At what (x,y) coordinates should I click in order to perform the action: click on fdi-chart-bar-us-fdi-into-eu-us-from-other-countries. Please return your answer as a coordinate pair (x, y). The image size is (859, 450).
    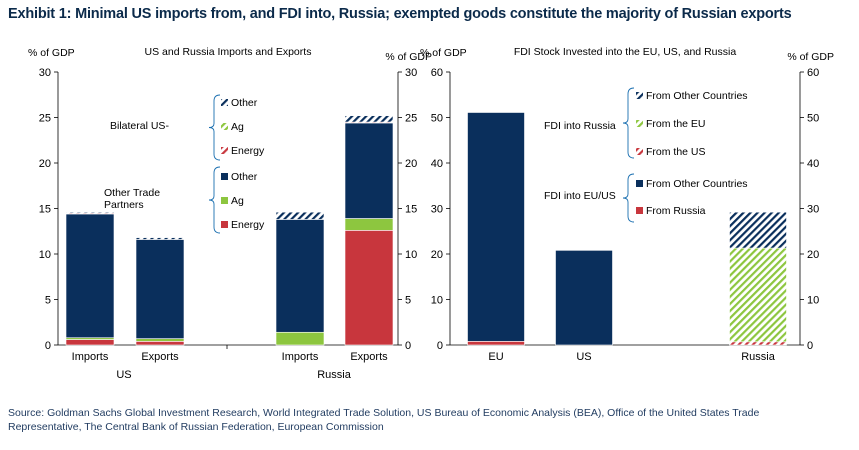
    Looking at the image, I should click on (584, 298).